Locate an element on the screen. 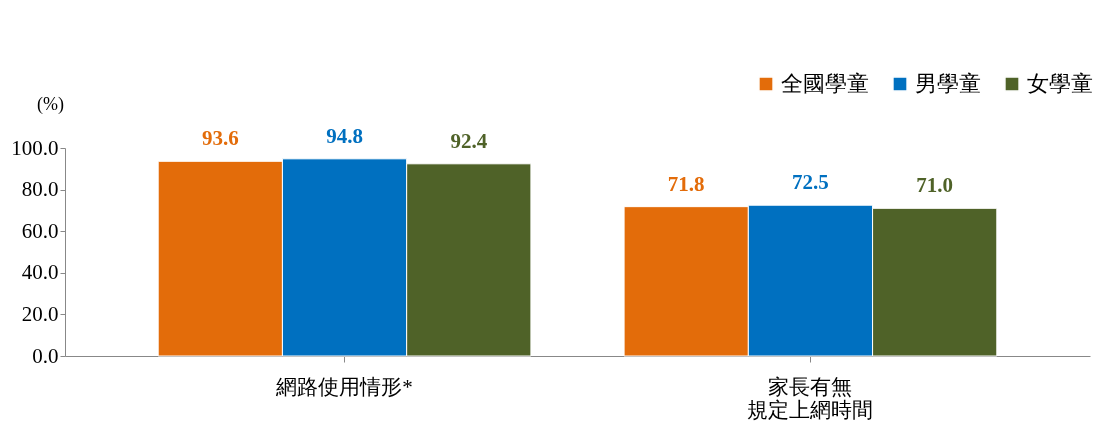 The width and height of the screenshot is (1110, 430). data-label: 94.8 is located at coordinates (344, 135).